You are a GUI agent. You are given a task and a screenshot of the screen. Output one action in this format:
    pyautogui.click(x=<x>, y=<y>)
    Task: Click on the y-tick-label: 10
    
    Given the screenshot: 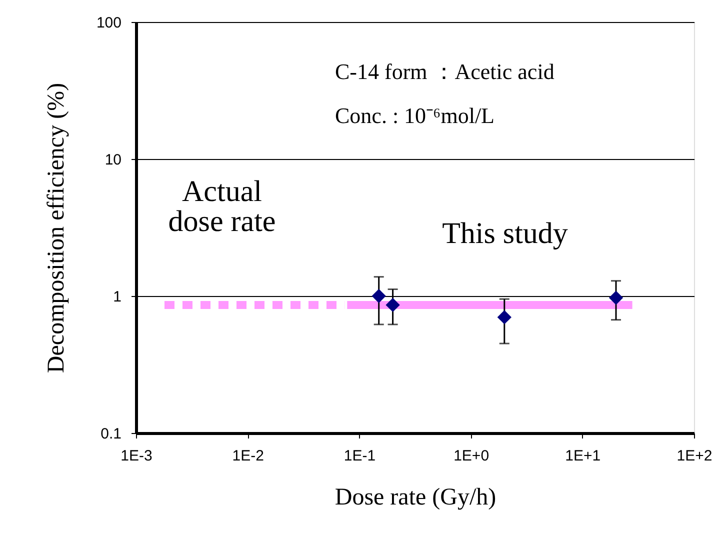 What is the action you would take?
    pyautogui.click(x=113, y=160)
    